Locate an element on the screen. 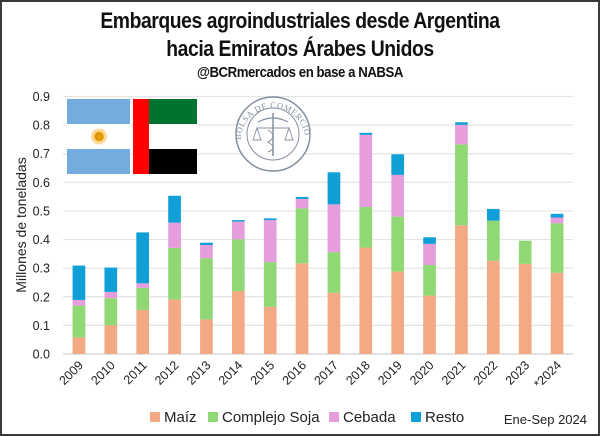 Image resolution: width=600 pixels, height=436 pixels. bar-stack-2019 is located at coordinates (398, 254).